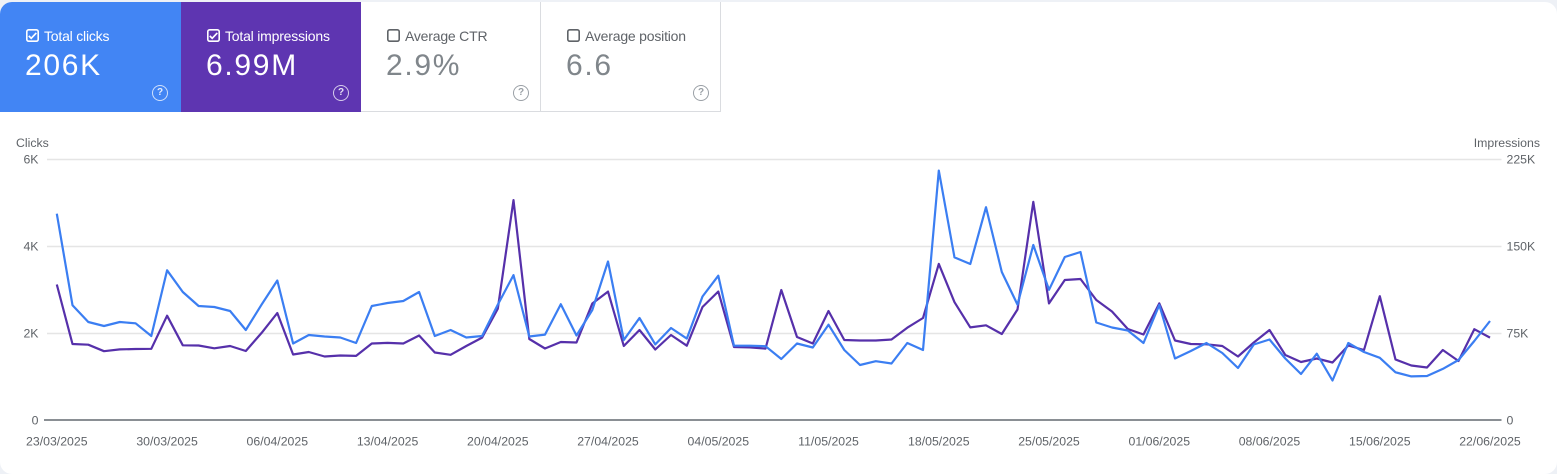  I want to click on svg-text: 6K, so click(31, 160).